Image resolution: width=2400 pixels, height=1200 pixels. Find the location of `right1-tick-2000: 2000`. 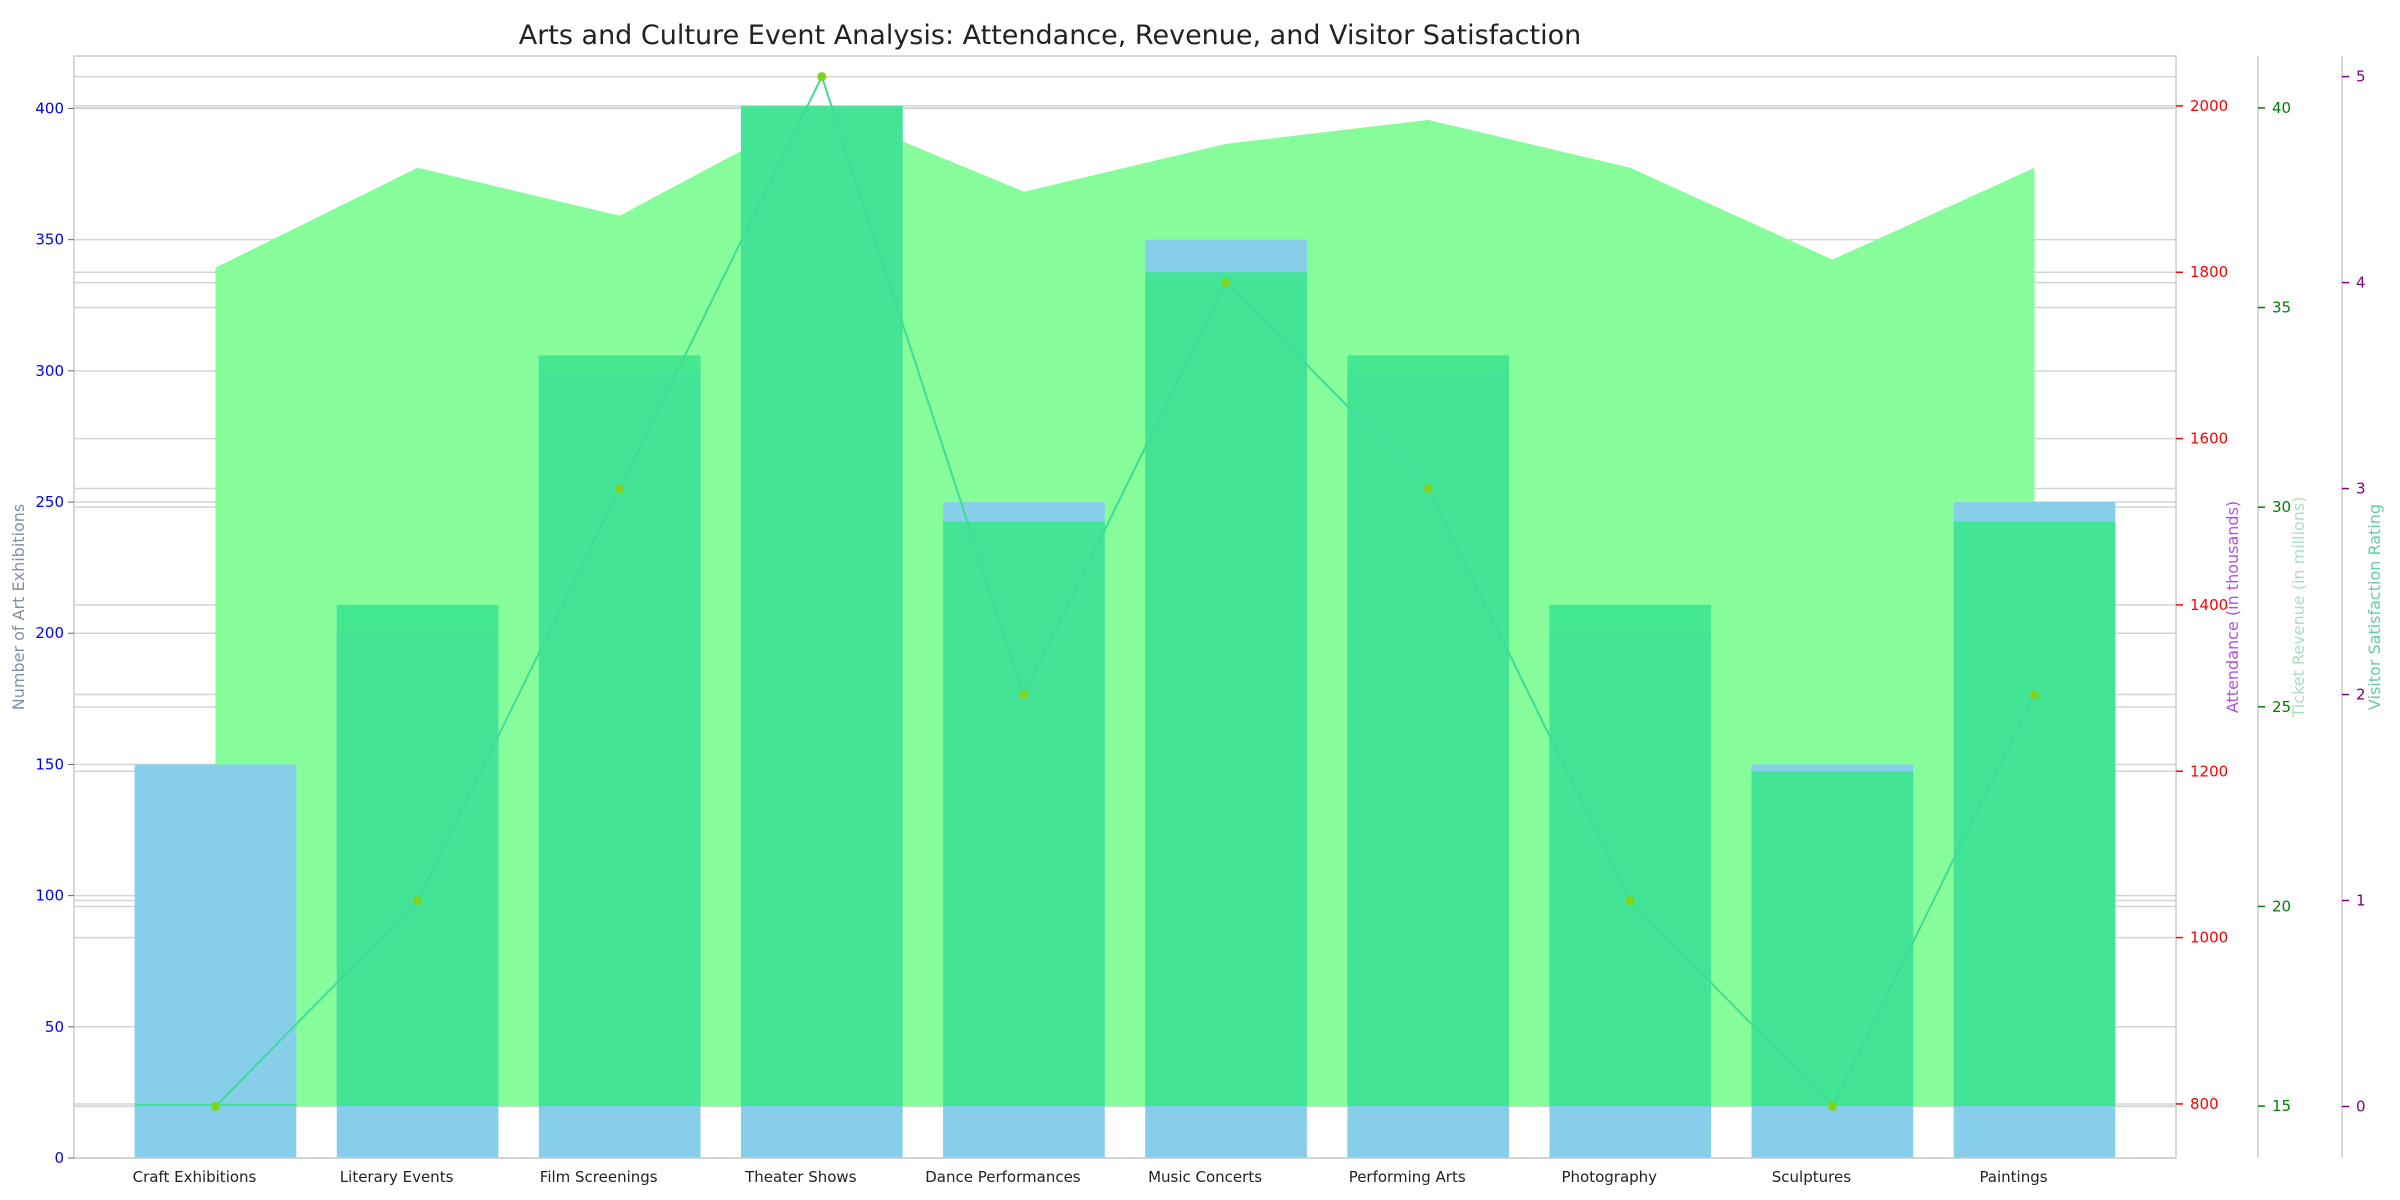

right1-tick-2000: 2000 is located at coordinates (2209, 106).